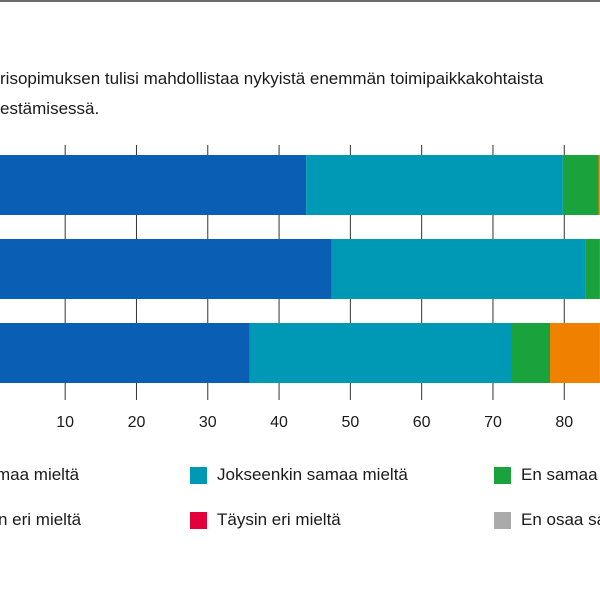  What do you see at coordinates (422, 422) in the screenshot?
I see `x-tick-label: 60` at bounding box center [422, 422].